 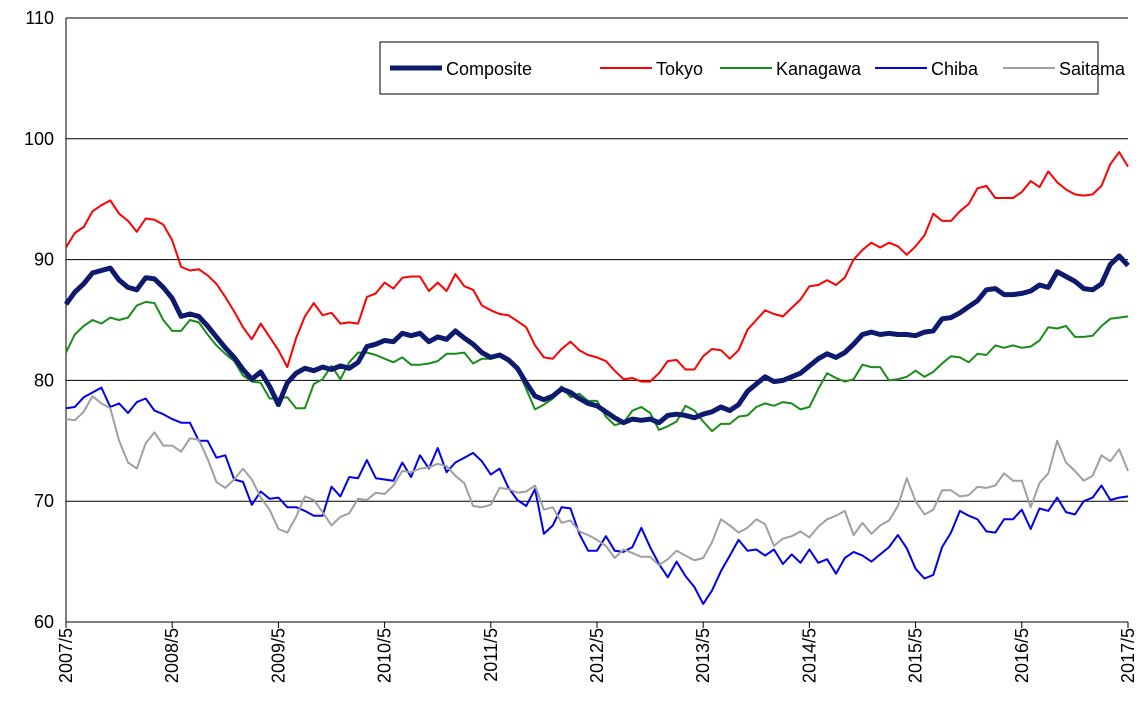 I want to click on y-tick-label: 70, so click(x=44, y=501).